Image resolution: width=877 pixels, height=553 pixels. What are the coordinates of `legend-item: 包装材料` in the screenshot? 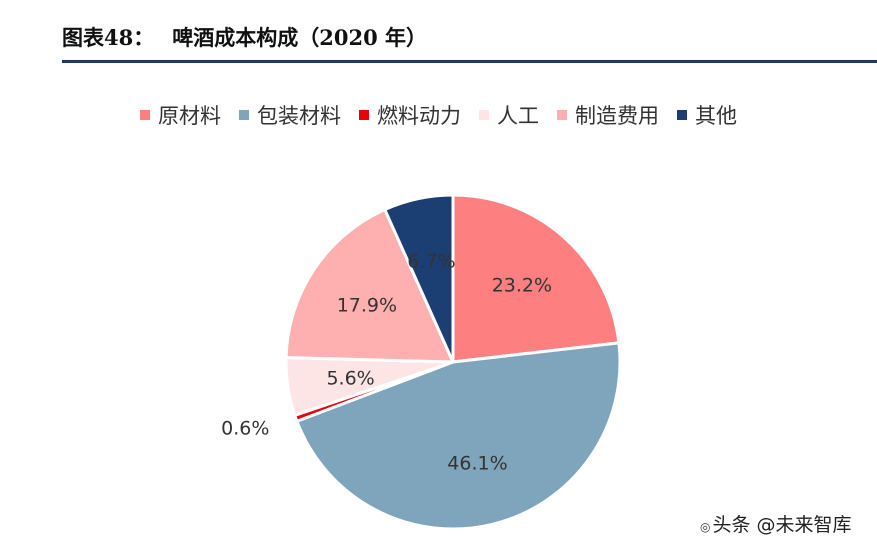 It's located at (290, 115).